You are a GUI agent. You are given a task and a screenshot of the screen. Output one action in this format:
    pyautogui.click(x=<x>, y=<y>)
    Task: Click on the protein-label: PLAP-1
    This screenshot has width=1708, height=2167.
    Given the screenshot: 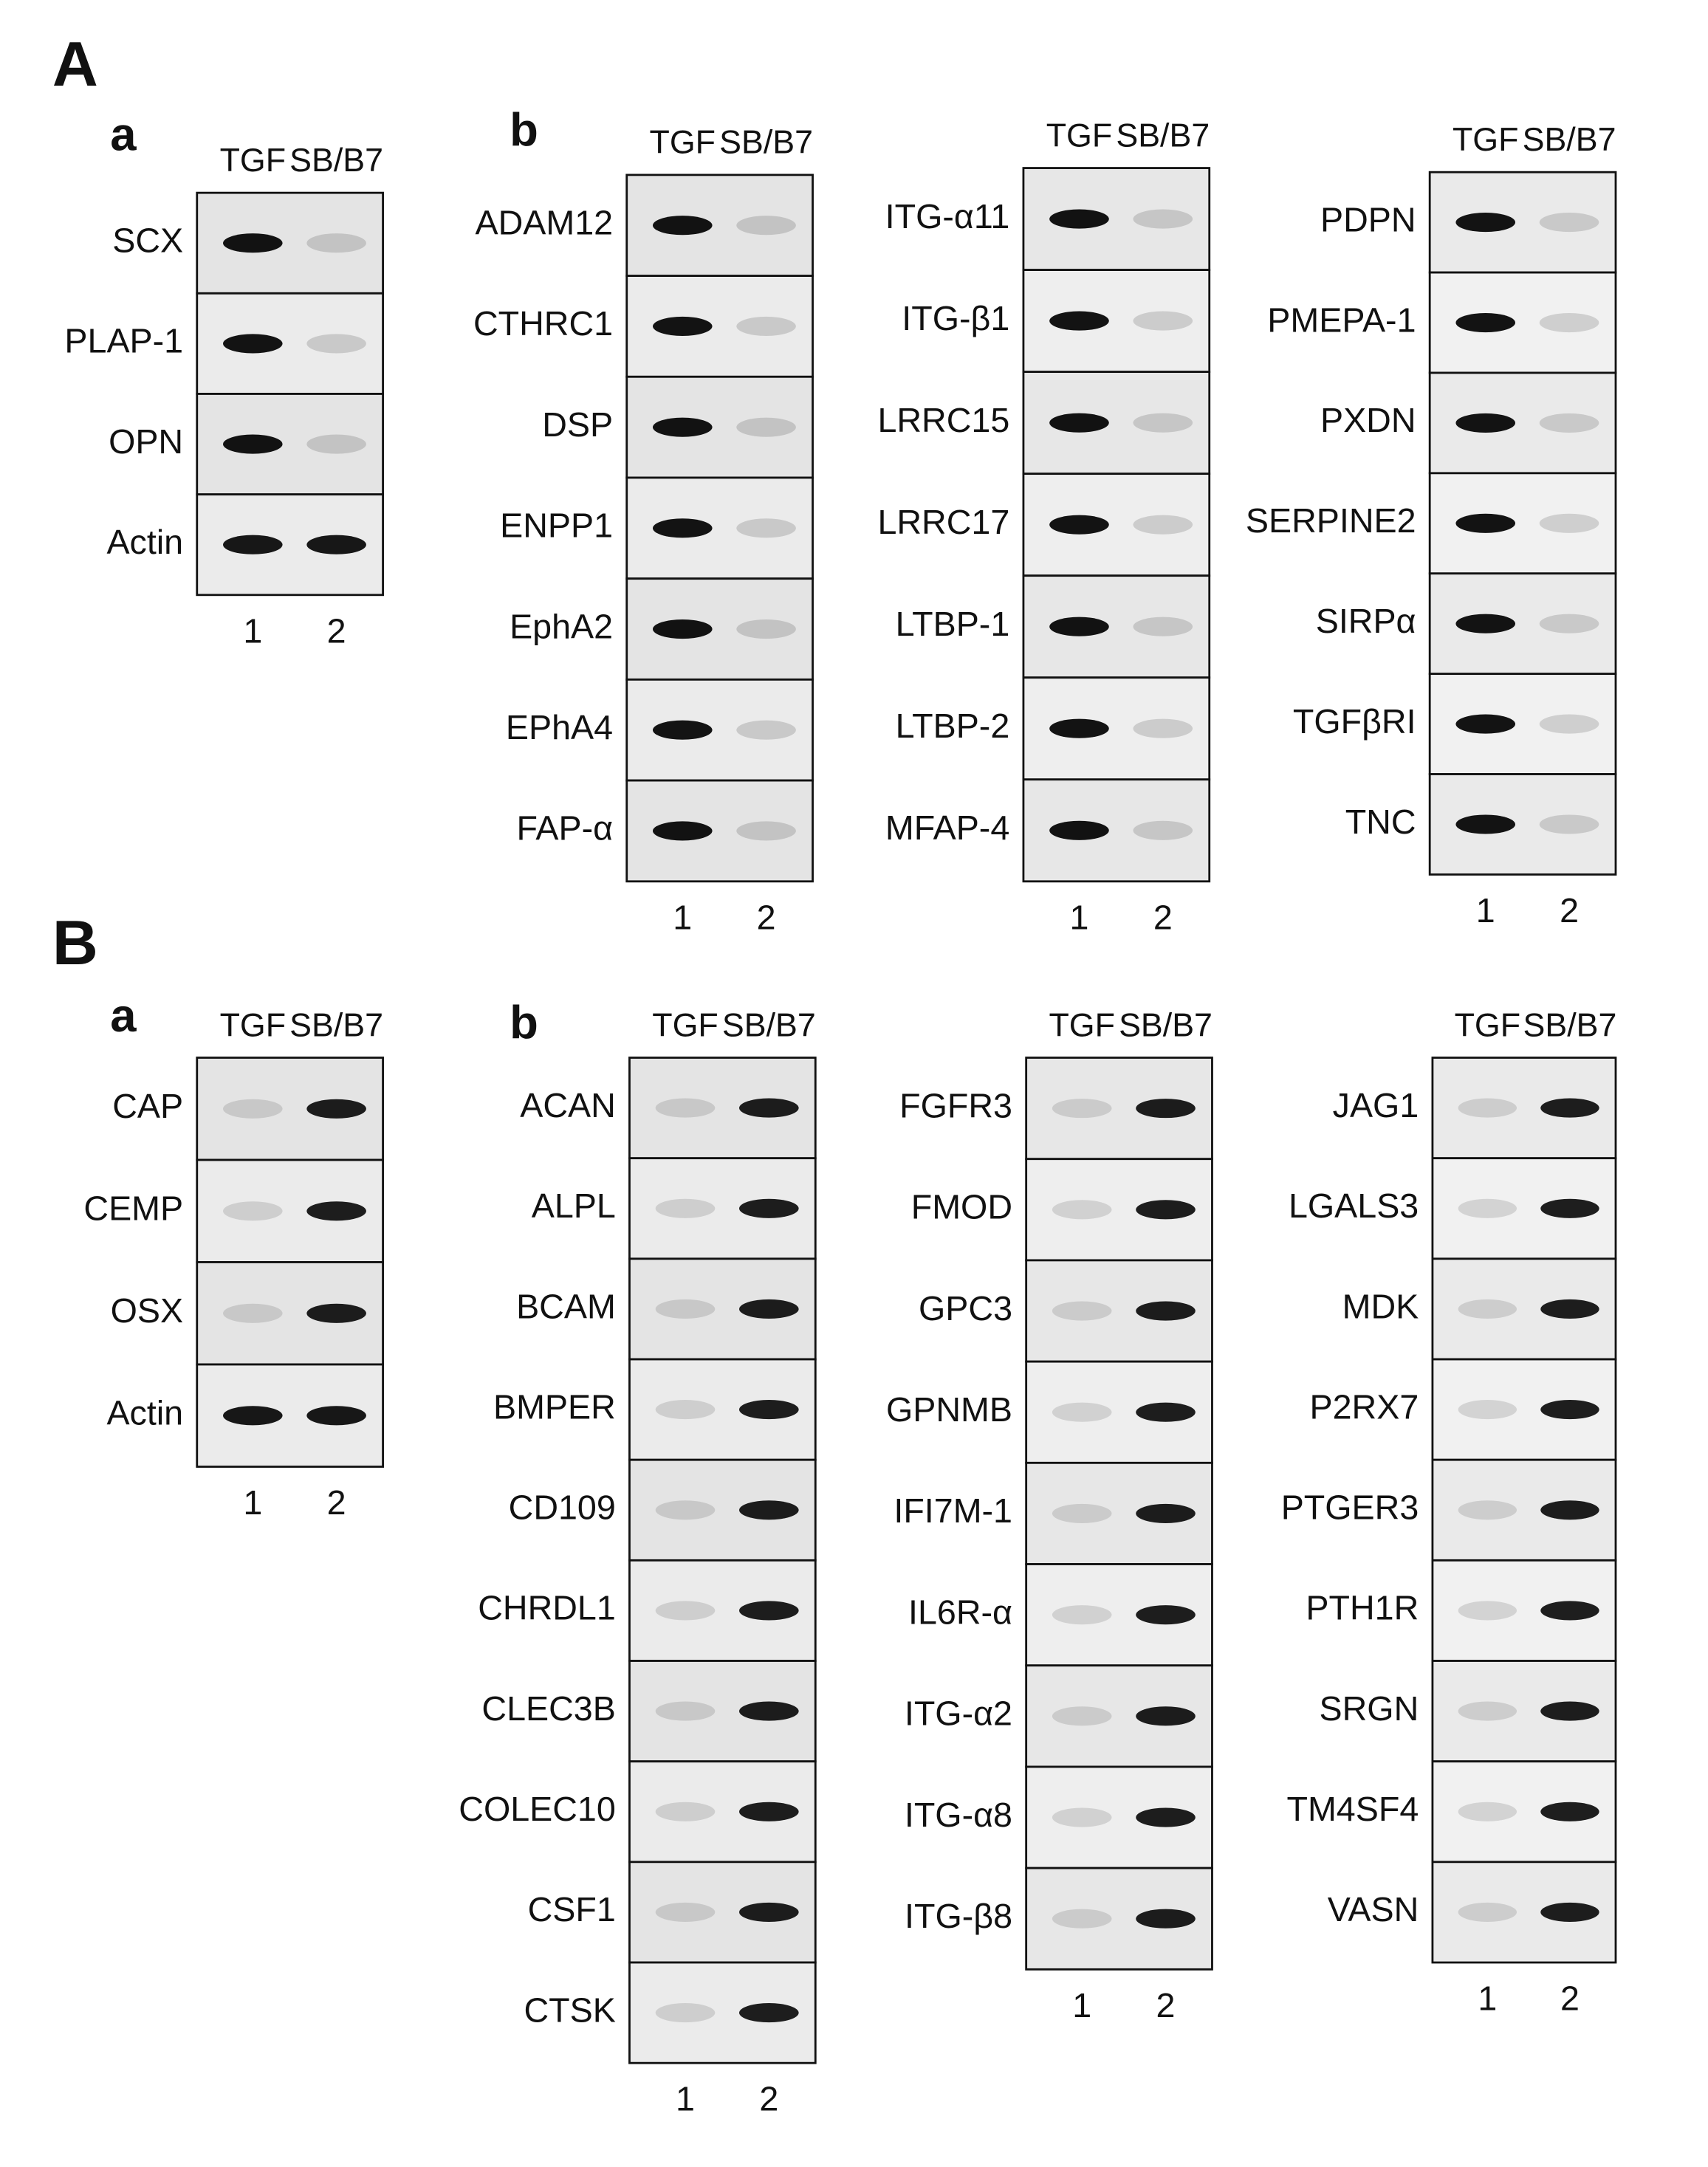 What is the action you would take?
    pyautogui.click(x=123, y=341)
    